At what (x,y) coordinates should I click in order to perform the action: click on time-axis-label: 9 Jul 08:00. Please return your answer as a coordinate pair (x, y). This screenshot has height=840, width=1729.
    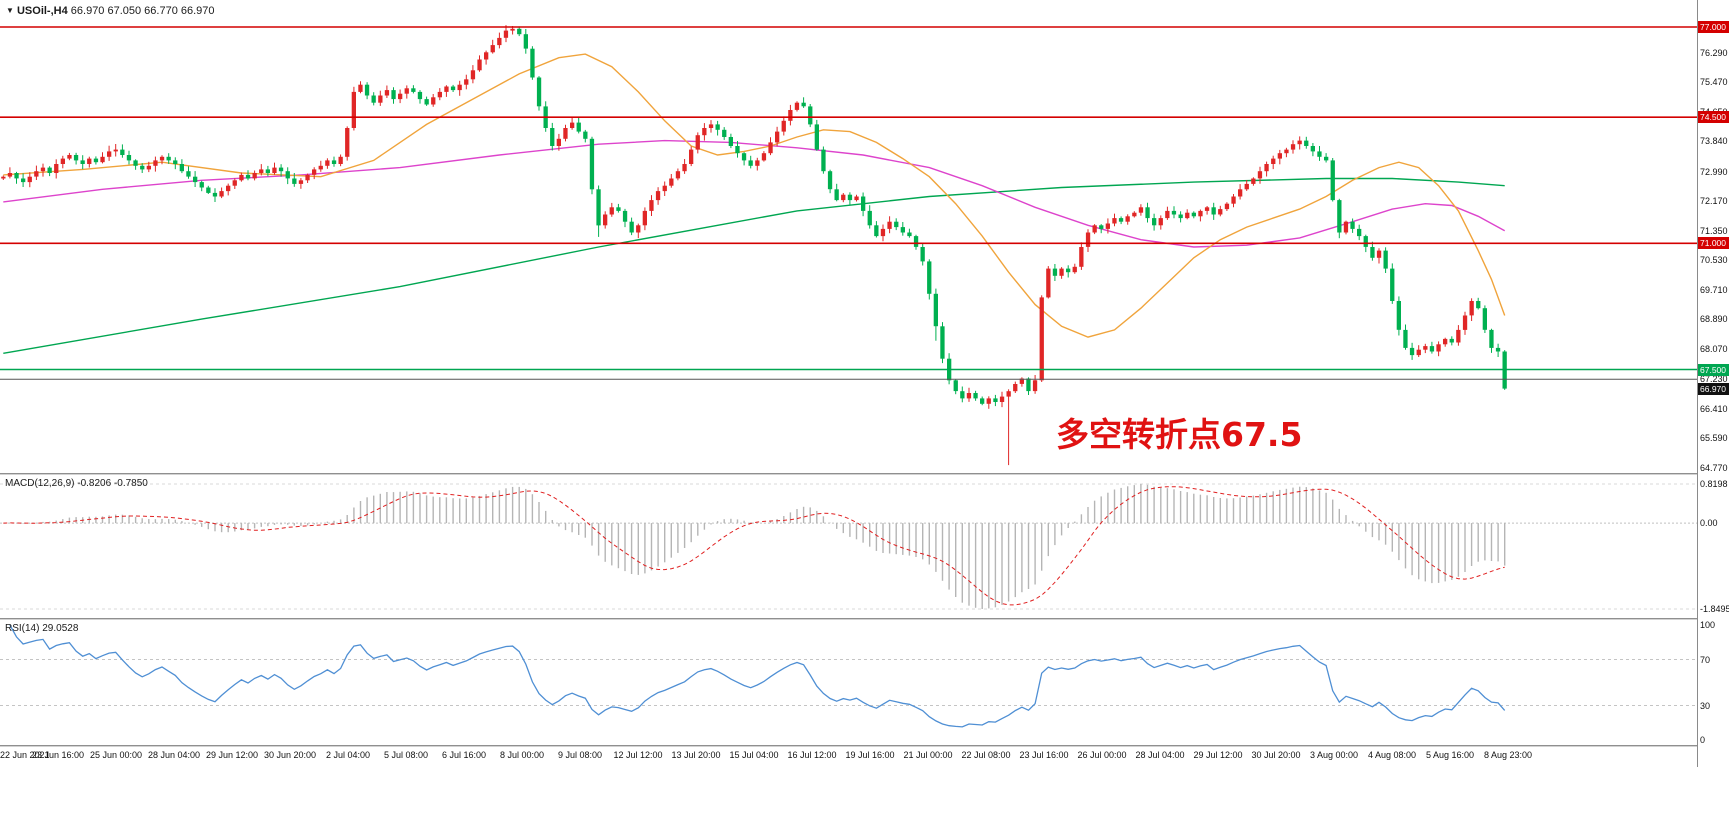
    Looking at the image, I should click on (580, 755).